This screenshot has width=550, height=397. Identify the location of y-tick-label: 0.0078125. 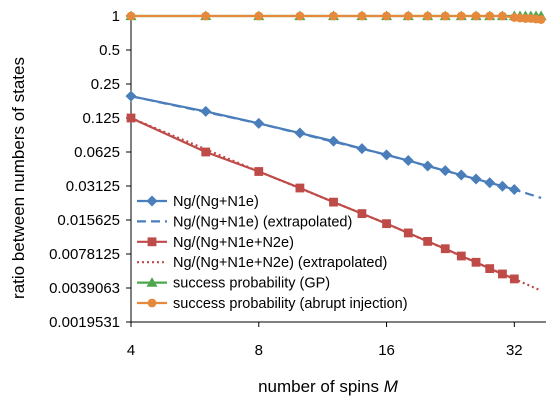
(84, 254).